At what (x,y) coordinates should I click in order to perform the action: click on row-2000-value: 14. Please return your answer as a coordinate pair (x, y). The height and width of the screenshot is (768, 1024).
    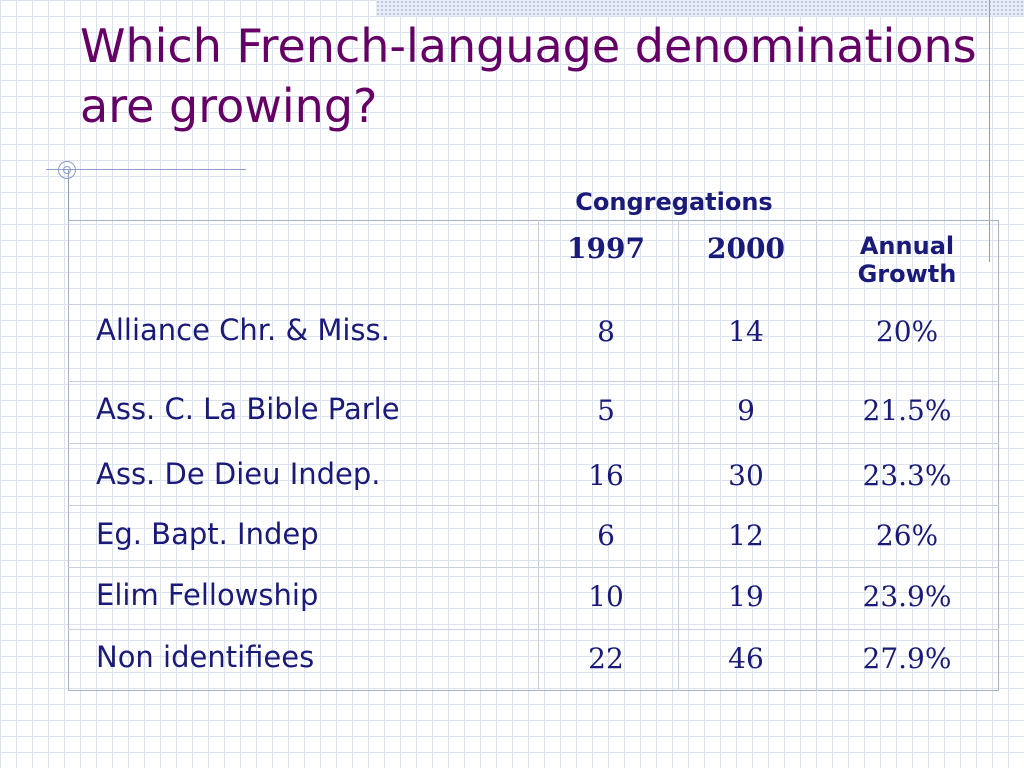
    Looking at the image, I should click on (746, 331).